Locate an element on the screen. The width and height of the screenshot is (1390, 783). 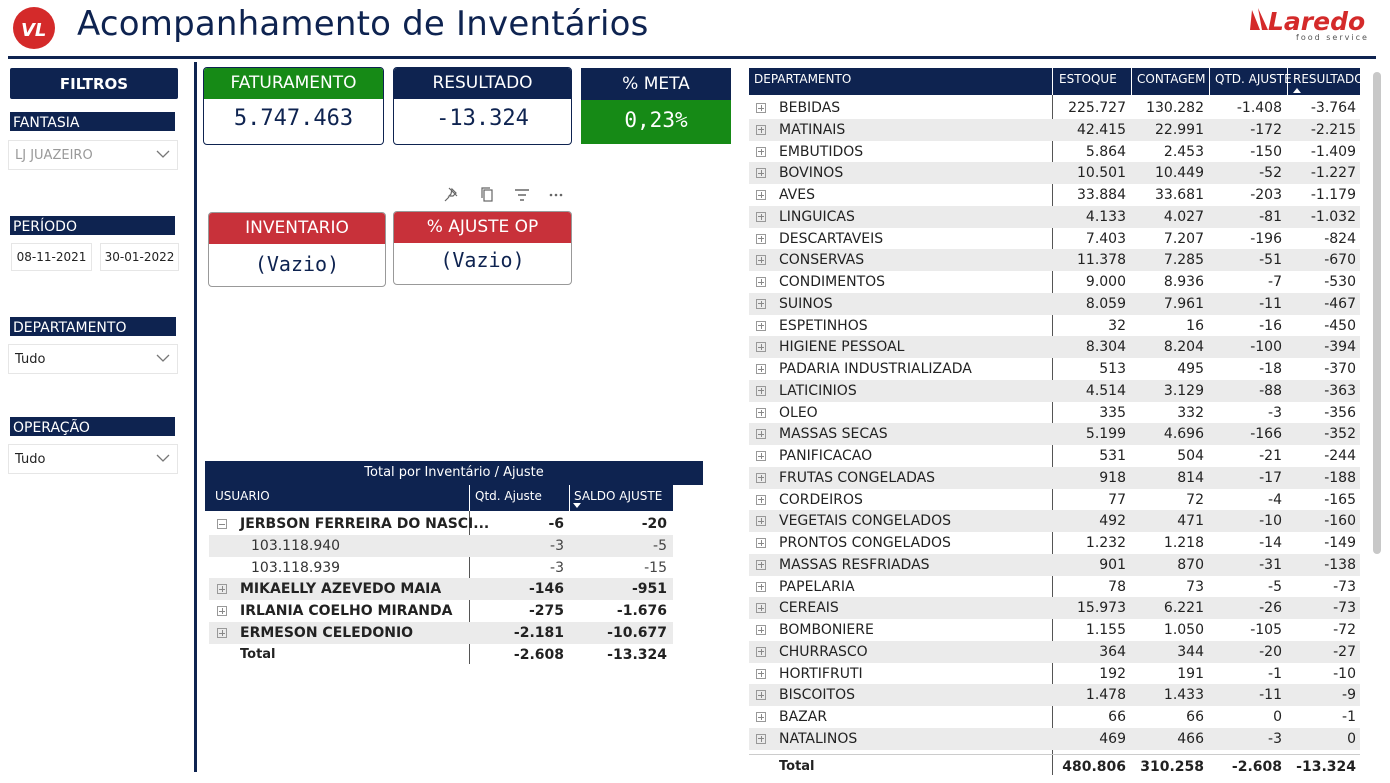
table-row: BISCOITOS 1.478 1.433 -11 -9 is located at coordinates (1054, 695).